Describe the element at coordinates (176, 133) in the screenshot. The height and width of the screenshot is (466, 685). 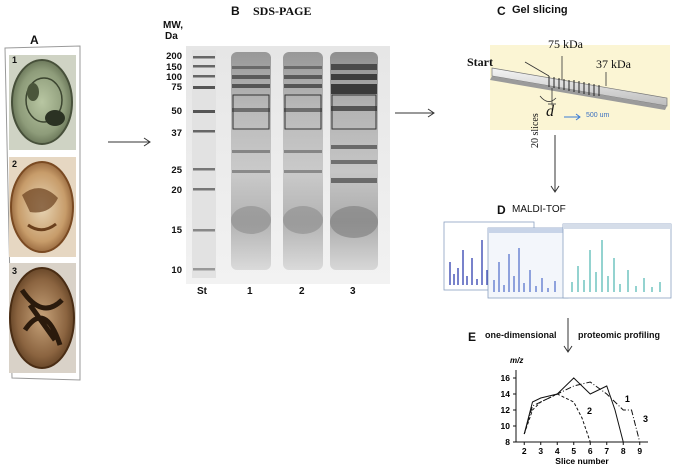
I see `mw-tick-37: 37` at that location.